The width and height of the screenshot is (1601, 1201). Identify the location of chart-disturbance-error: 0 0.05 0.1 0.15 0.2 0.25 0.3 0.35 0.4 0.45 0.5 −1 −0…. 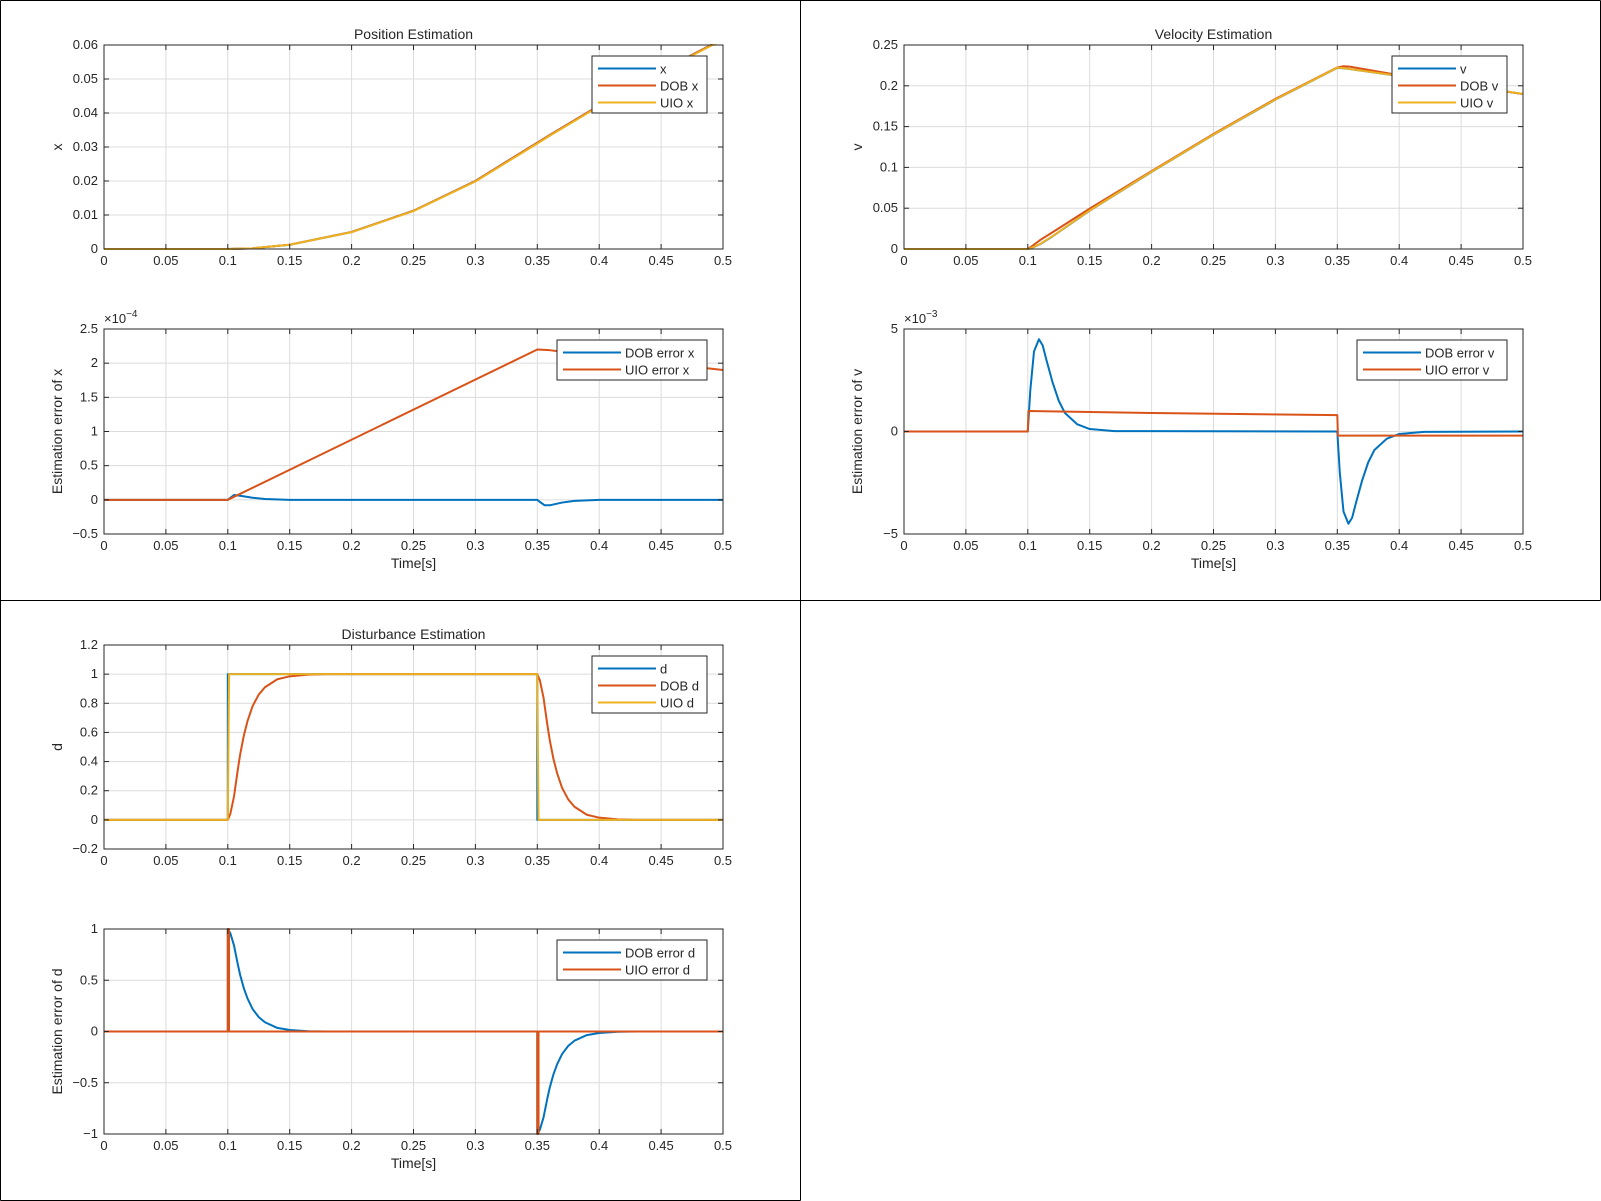
(390, 1046).